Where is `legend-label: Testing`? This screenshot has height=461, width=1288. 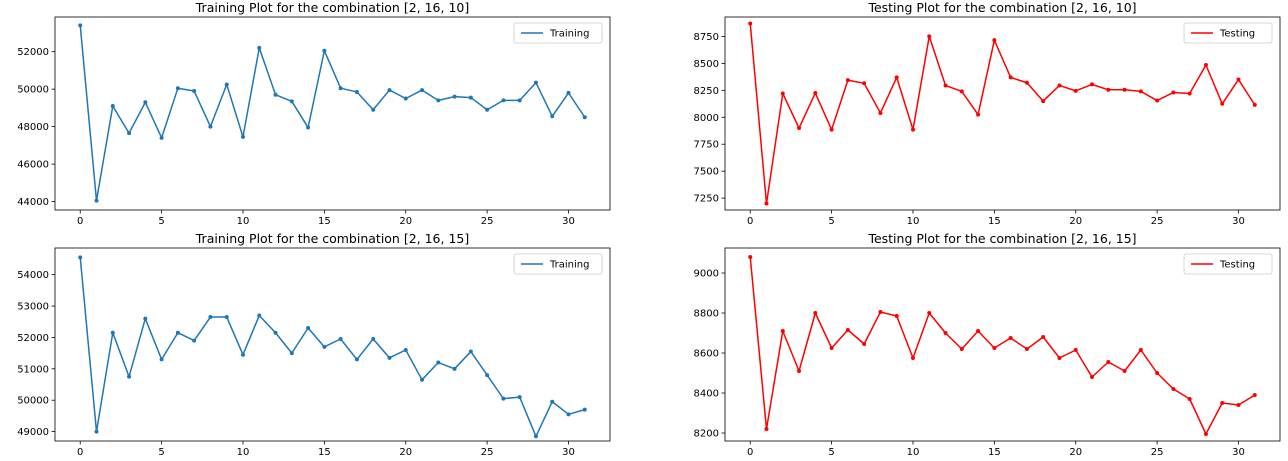
legend-label: Testing is located at coordinates (1237, 34).